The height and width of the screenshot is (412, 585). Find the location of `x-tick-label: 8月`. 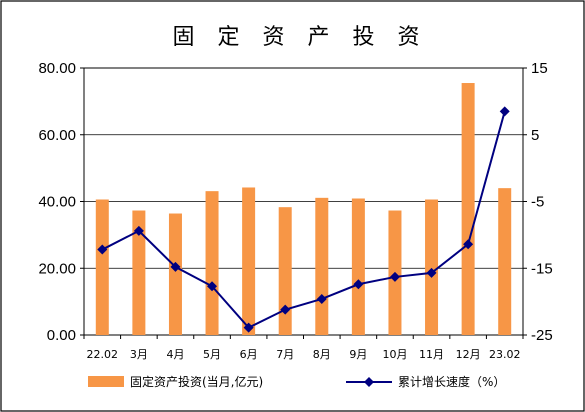

x-tick-label: 8月 is located at coordinates (322, 354).